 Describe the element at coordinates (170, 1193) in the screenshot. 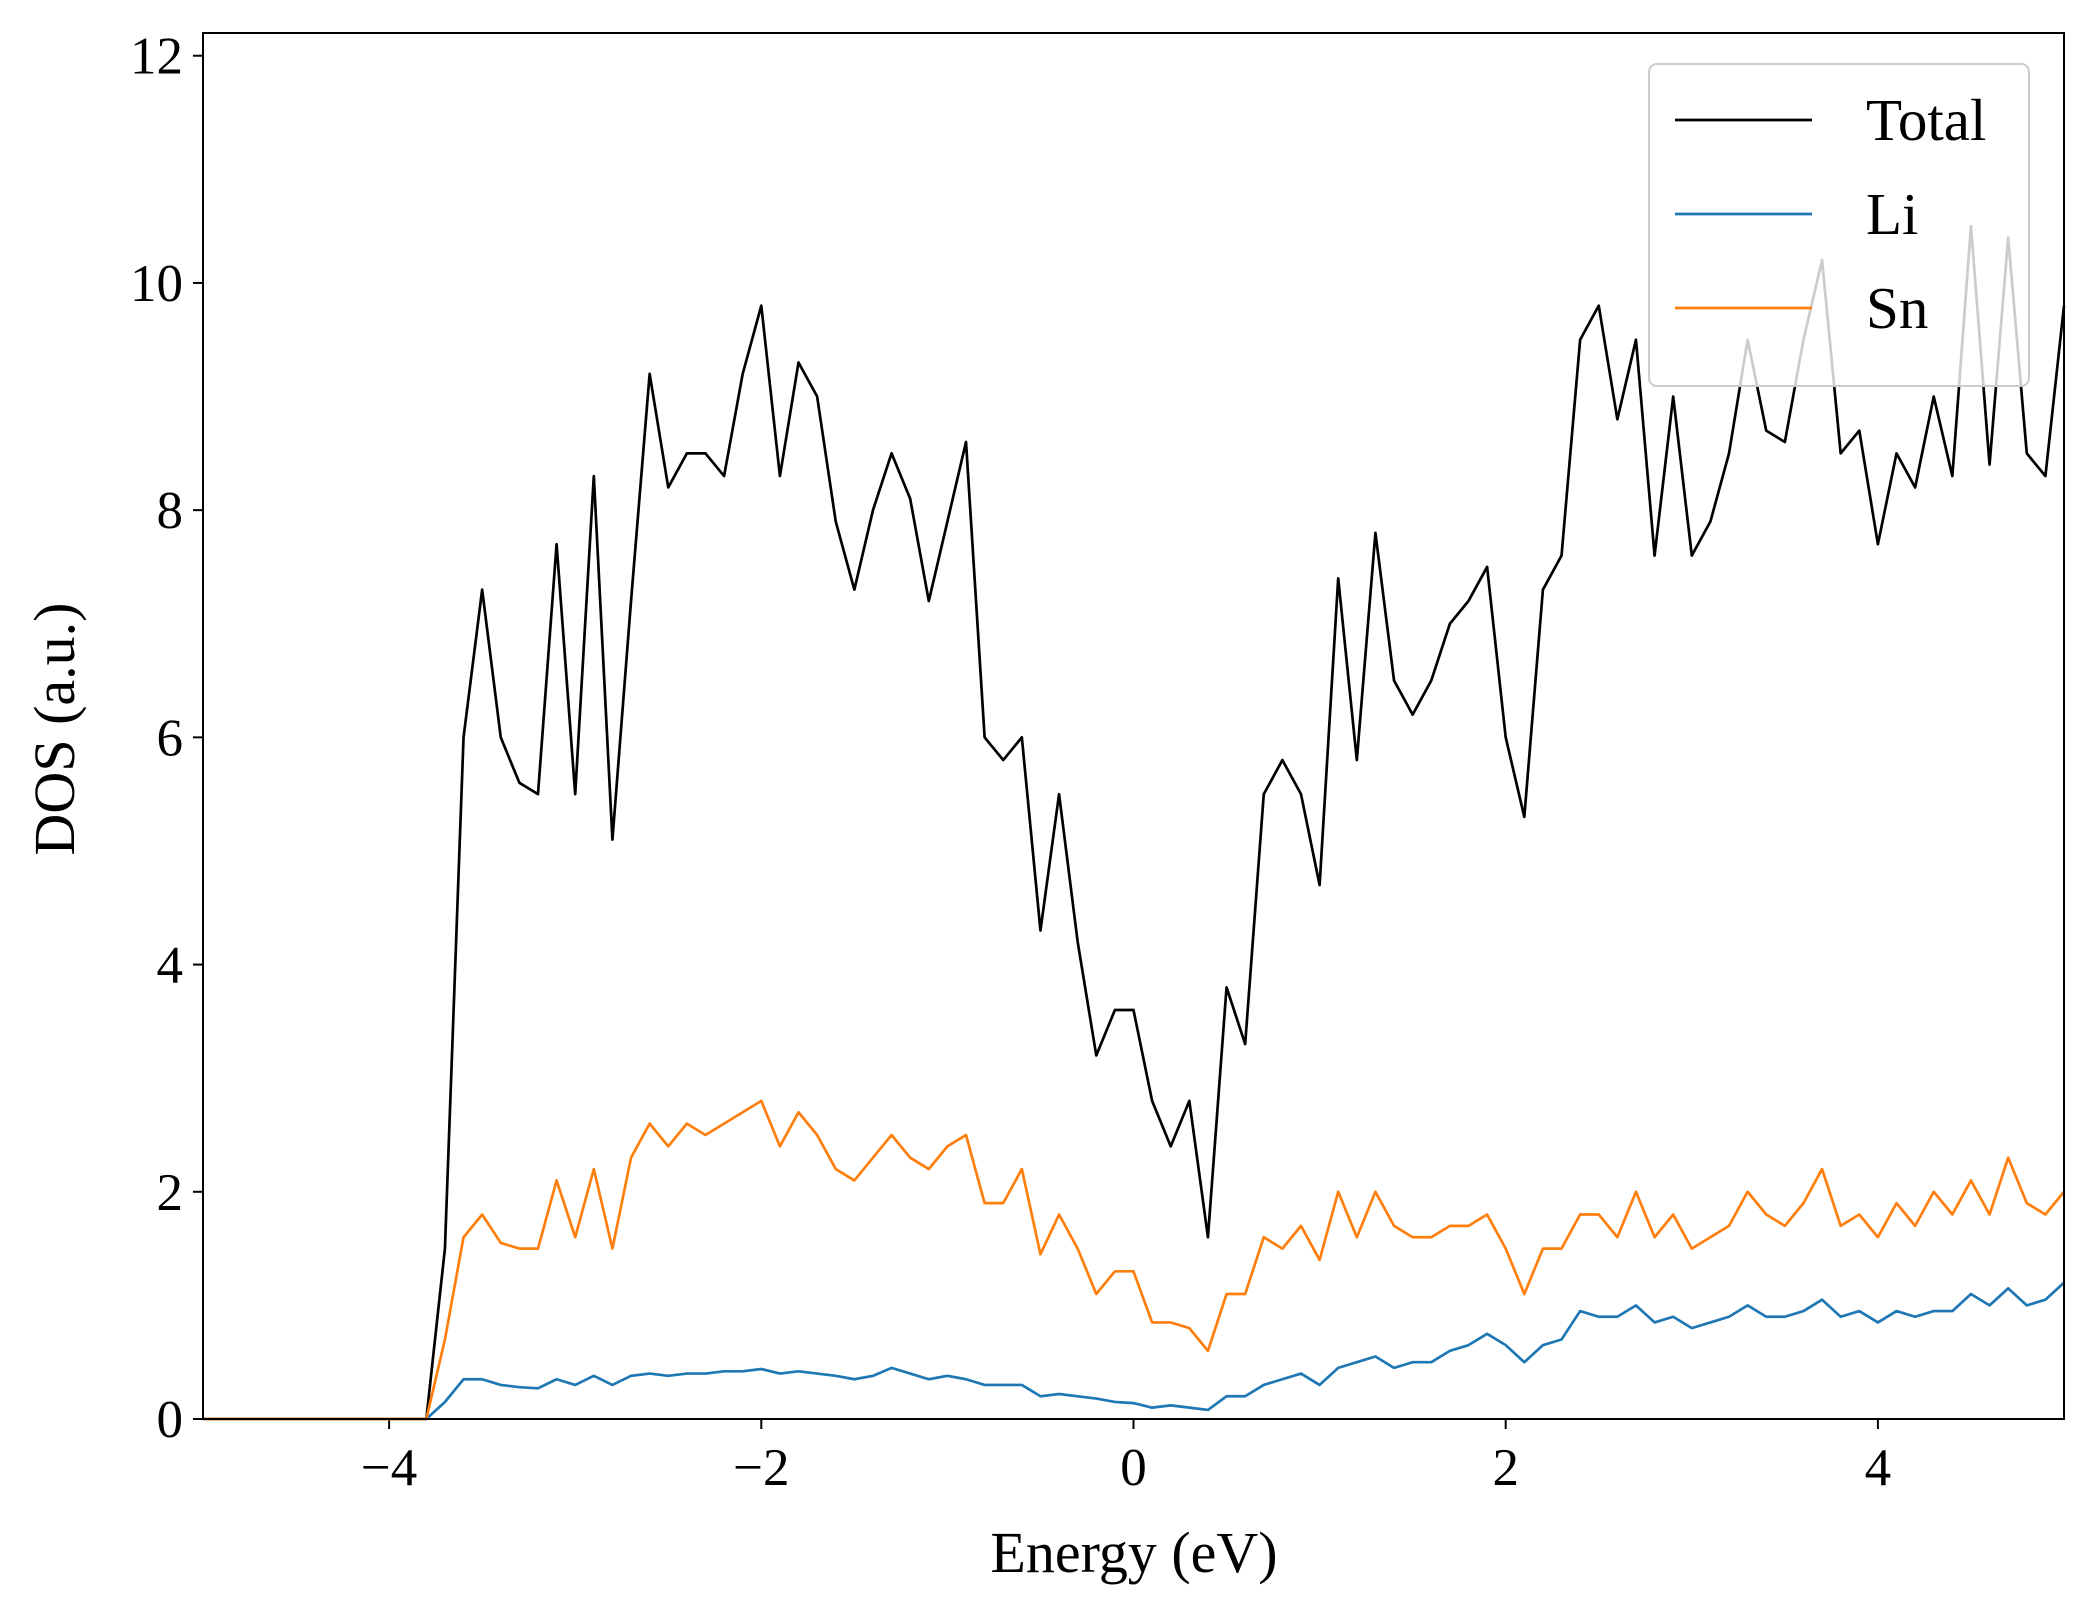

I see `y-tick-label: 2` at that location.